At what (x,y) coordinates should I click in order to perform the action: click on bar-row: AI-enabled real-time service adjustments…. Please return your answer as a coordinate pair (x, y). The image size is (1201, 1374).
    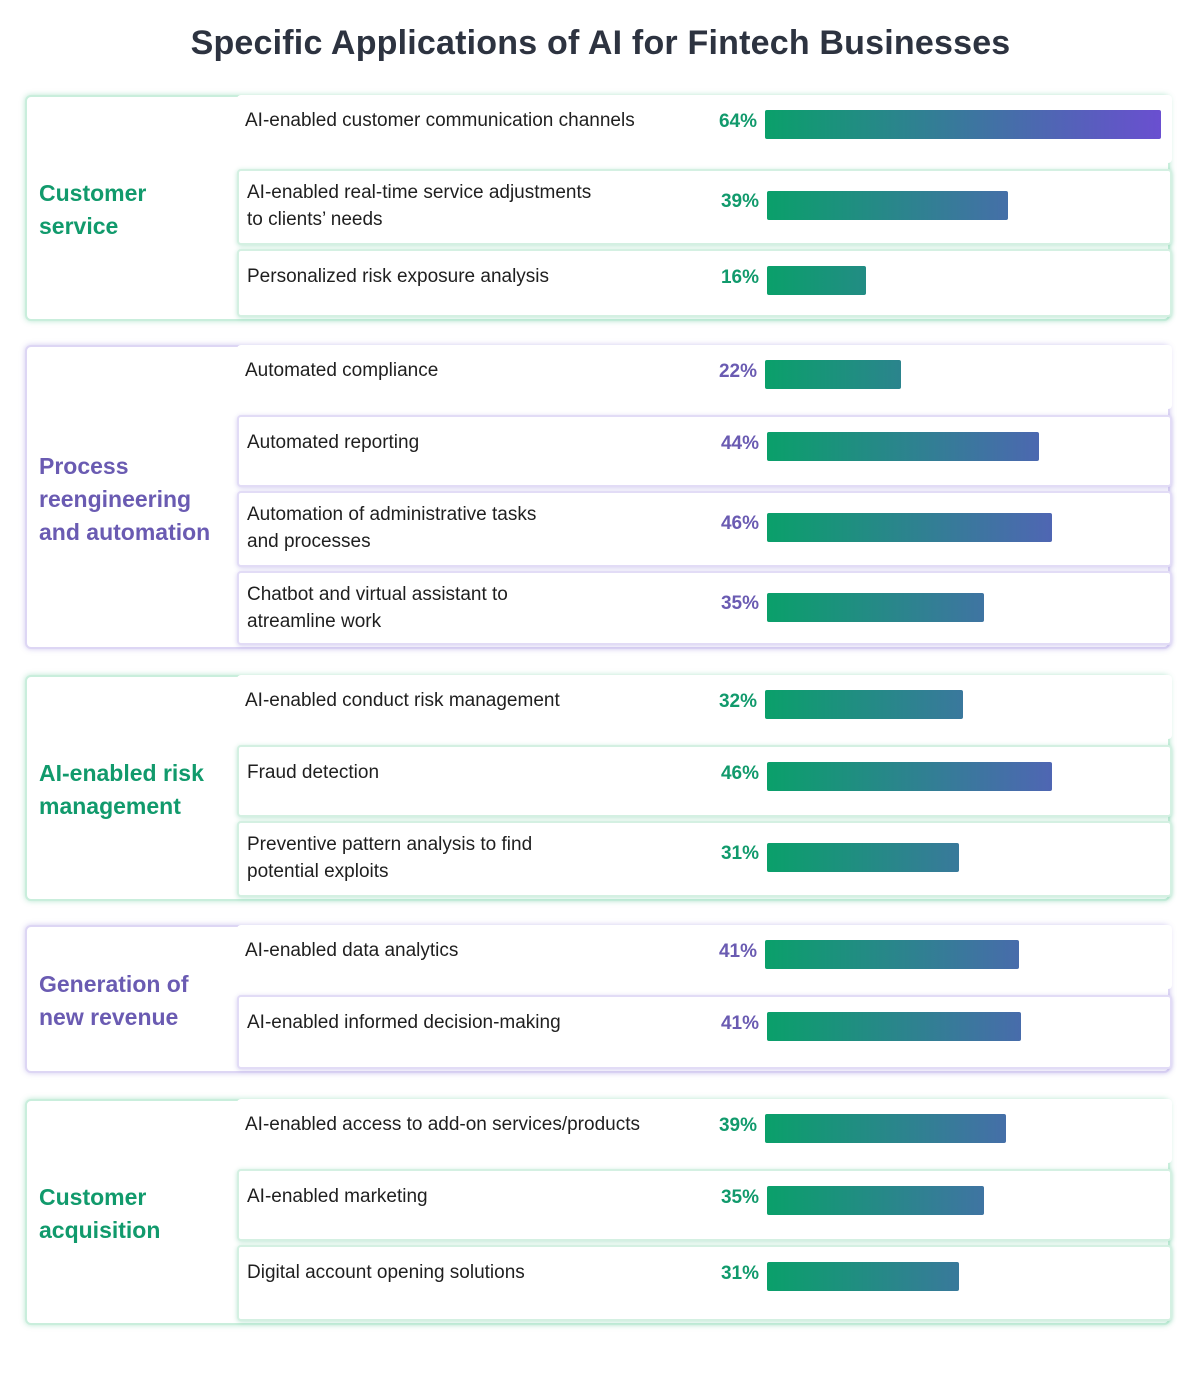
    Looking at the image, I should click on (704, 207).